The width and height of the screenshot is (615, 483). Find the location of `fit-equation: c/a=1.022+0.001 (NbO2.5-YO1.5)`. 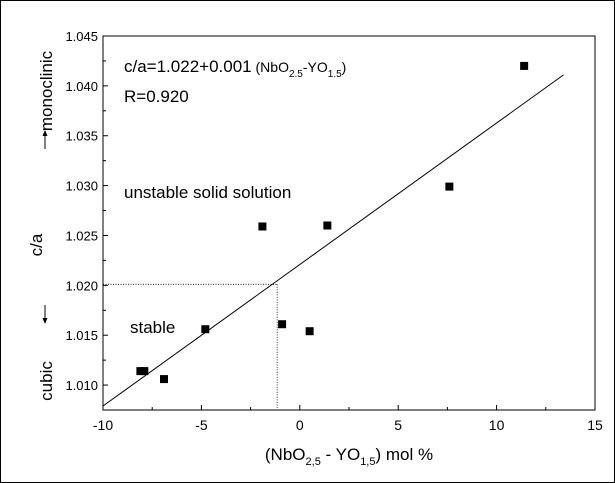

fit-equation: c/a=1.022+0.001 (NbO2.5-YO1.5) is located at coordinates (235, 68).